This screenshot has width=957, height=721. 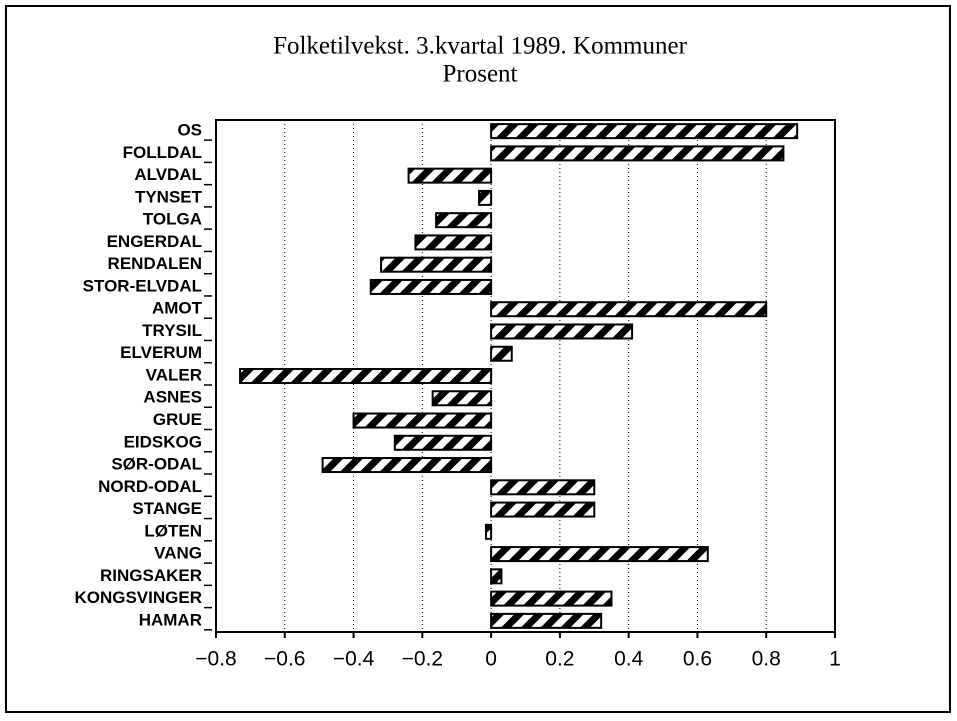 What do you see at coordinates (177, 419) in the screenshot?
I see `y-tick-label: GRUE` at bounding box center [177, 419].